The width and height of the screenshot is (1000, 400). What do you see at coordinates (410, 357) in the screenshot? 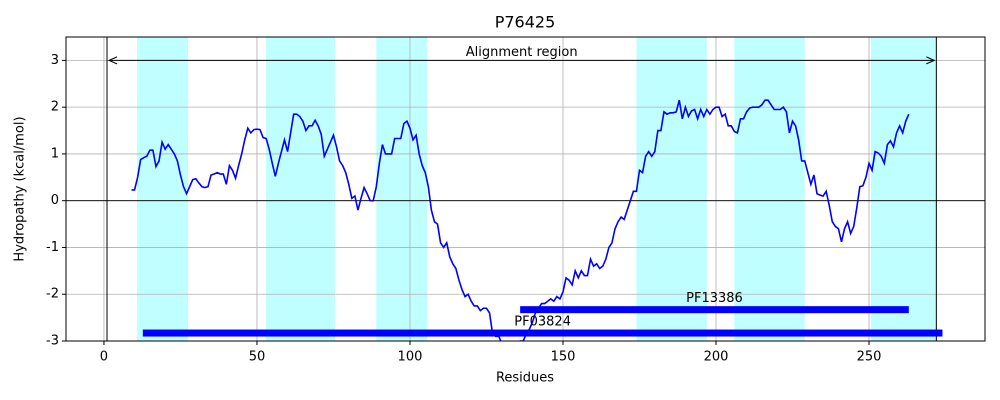
I see `x-tick-label: 100` at bounding box center [410, 357].